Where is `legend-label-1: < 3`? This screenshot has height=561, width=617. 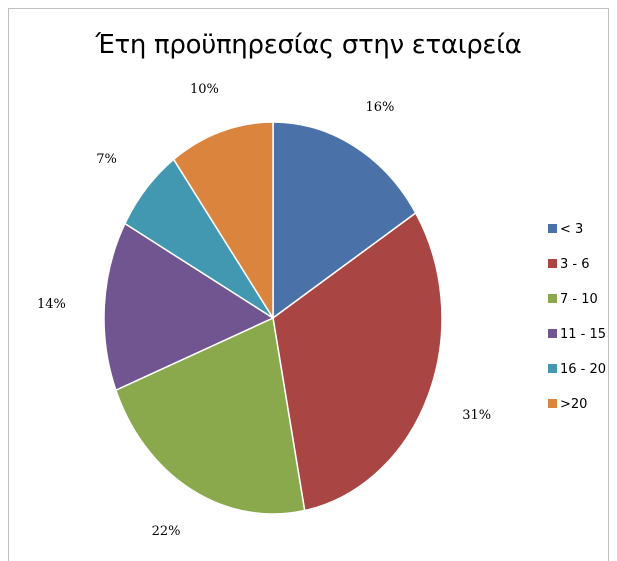
legend-label-1: < 3 is located at coordinates (571, 229).